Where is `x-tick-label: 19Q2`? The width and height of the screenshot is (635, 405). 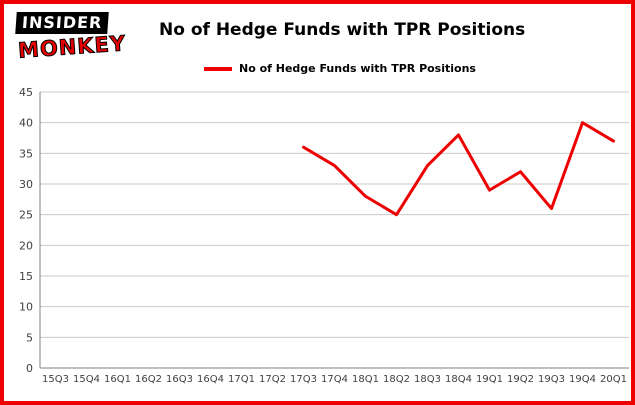 x-tick-label: 19Q2 is located at coordinates (520, 379).